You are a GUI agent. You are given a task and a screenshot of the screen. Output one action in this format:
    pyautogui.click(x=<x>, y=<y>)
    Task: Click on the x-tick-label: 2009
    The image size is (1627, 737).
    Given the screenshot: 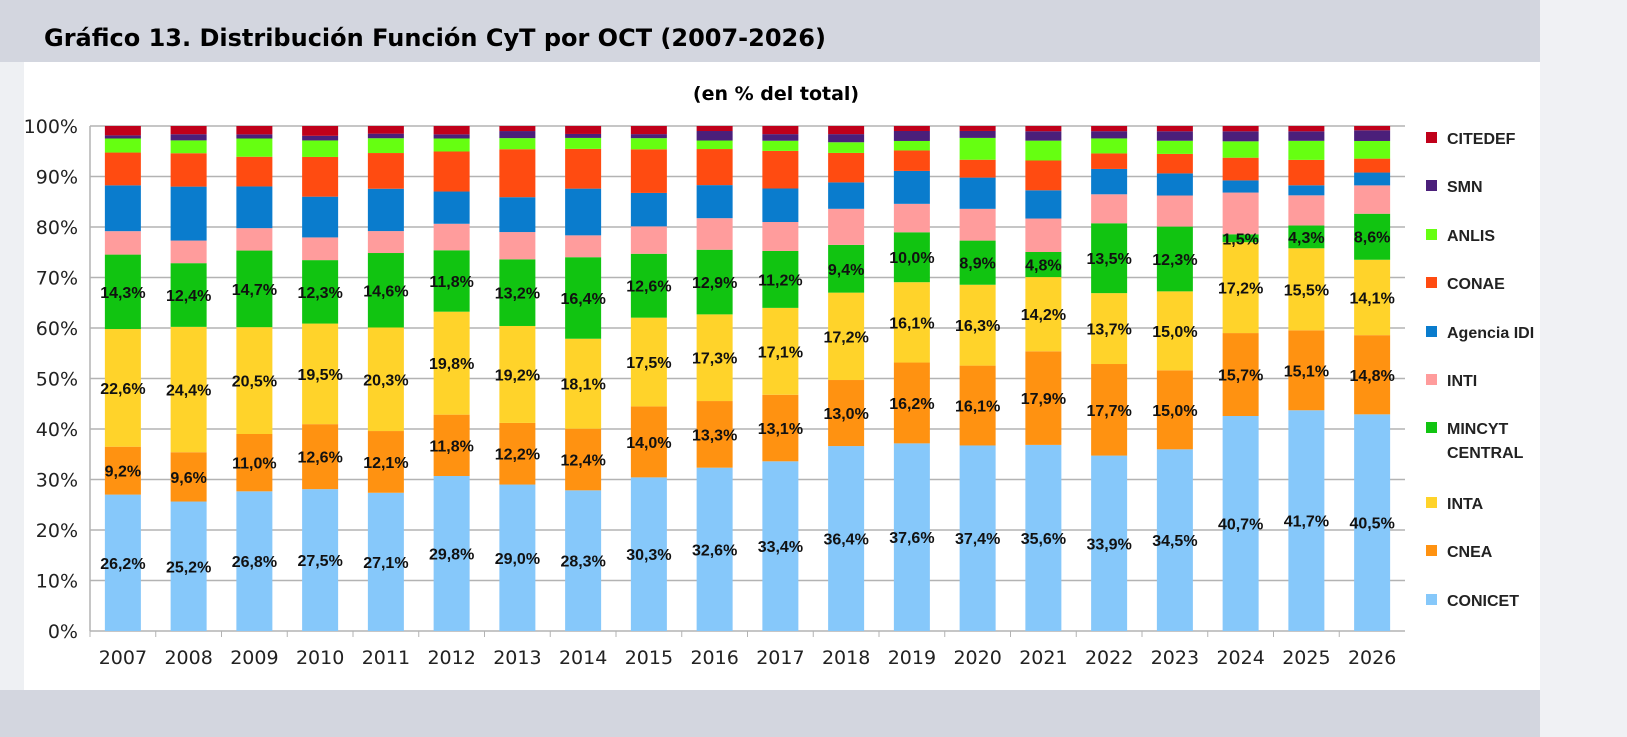 What is the action you would take?
    pyautogui.click(x=254, y=658)
    